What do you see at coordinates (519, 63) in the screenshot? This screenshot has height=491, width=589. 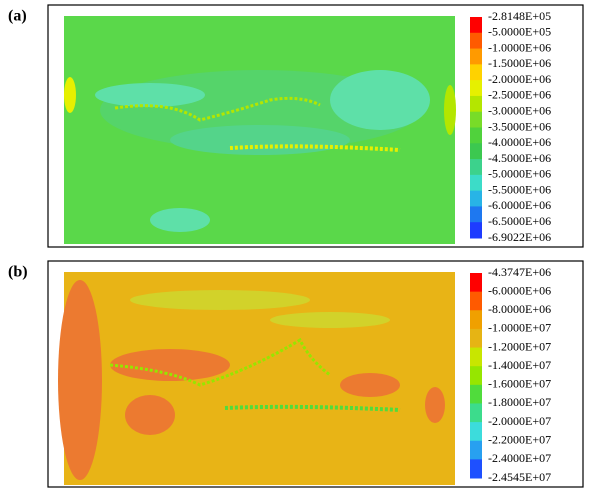 I see `colorbar-label: -1.5000E+06` at bounding box center [519, 63].